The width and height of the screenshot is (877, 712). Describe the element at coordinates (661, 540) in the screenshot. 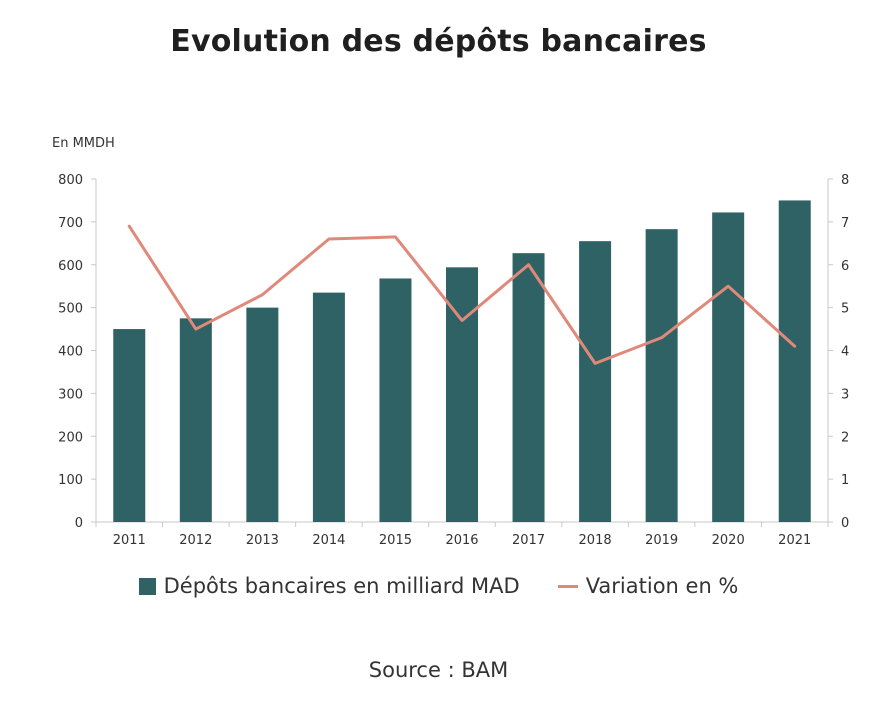

I see `x-tick-label: 2019` at that location.